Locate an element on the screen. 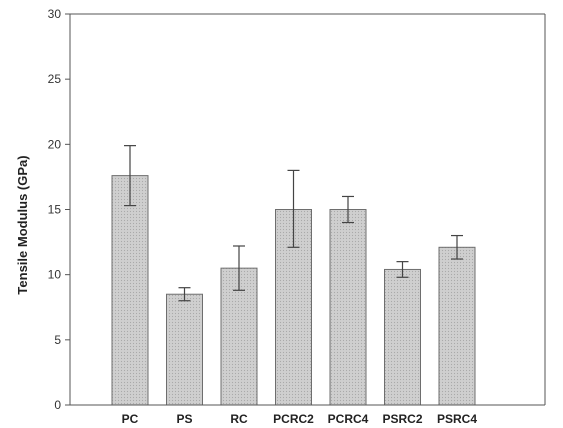 Image resolution: width=563 pixels, height=428 pixels. x-tick-label-pc: PC is located at coordinates (130, 419).